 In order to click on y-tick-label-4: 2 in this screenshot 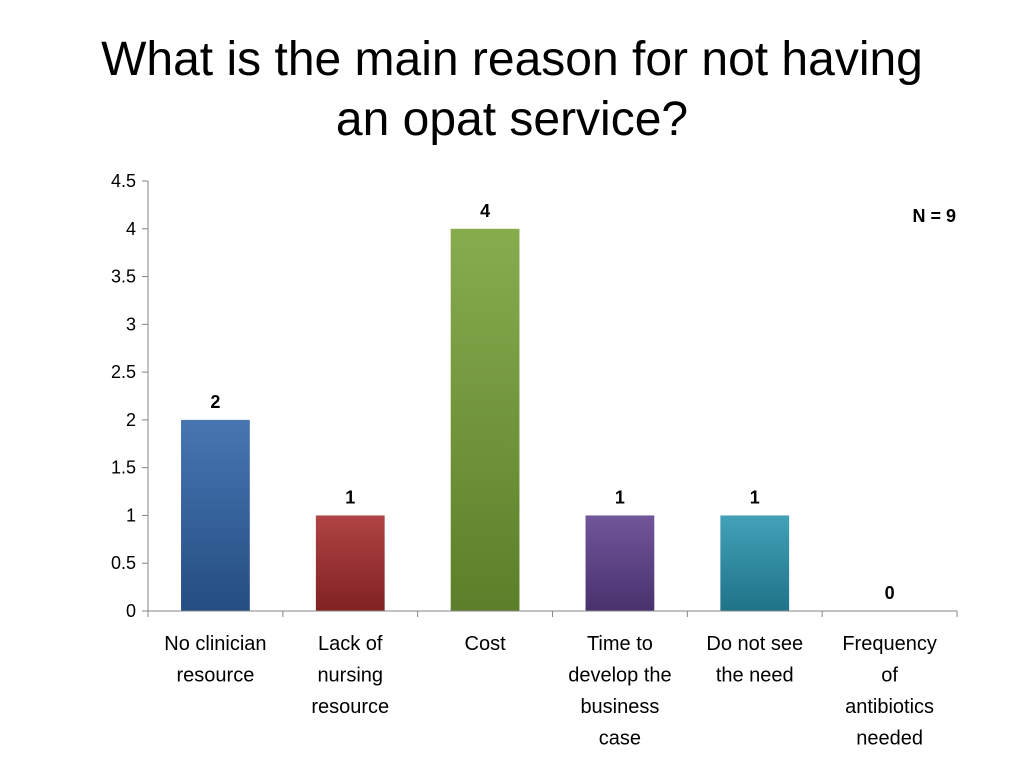, I will do `click(131, 420)`.